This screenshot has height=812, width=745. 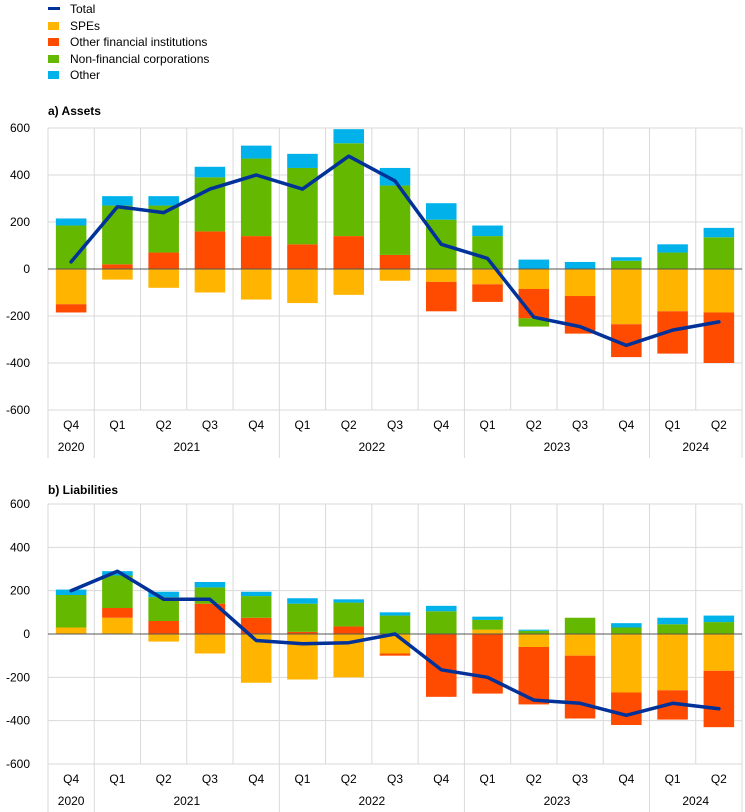 What do you see at coordinates (20, 591) in the screenshot?
I see `liabilities-y-tick-label: 200` at bounding box center [20, 591].